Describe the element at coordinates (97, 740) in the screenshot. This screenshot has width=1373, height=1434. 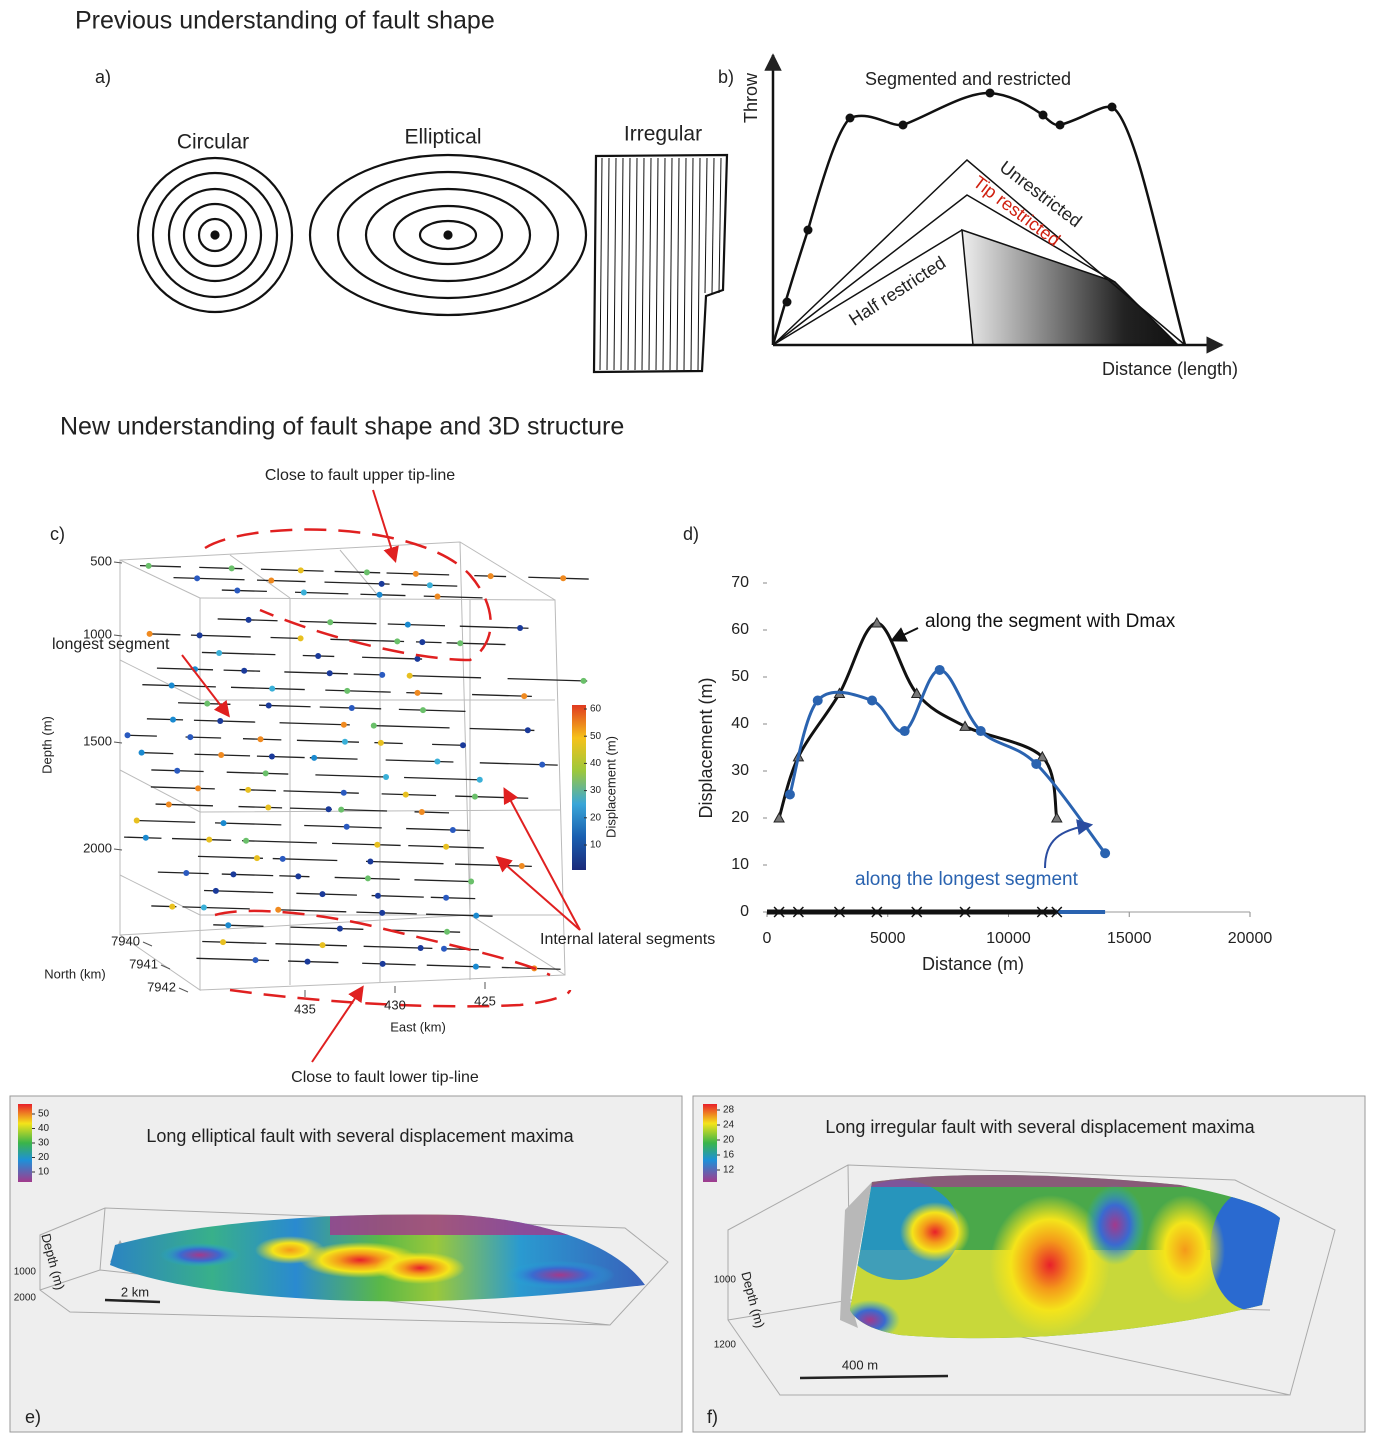
I see `tick-label: 1500` at that location.